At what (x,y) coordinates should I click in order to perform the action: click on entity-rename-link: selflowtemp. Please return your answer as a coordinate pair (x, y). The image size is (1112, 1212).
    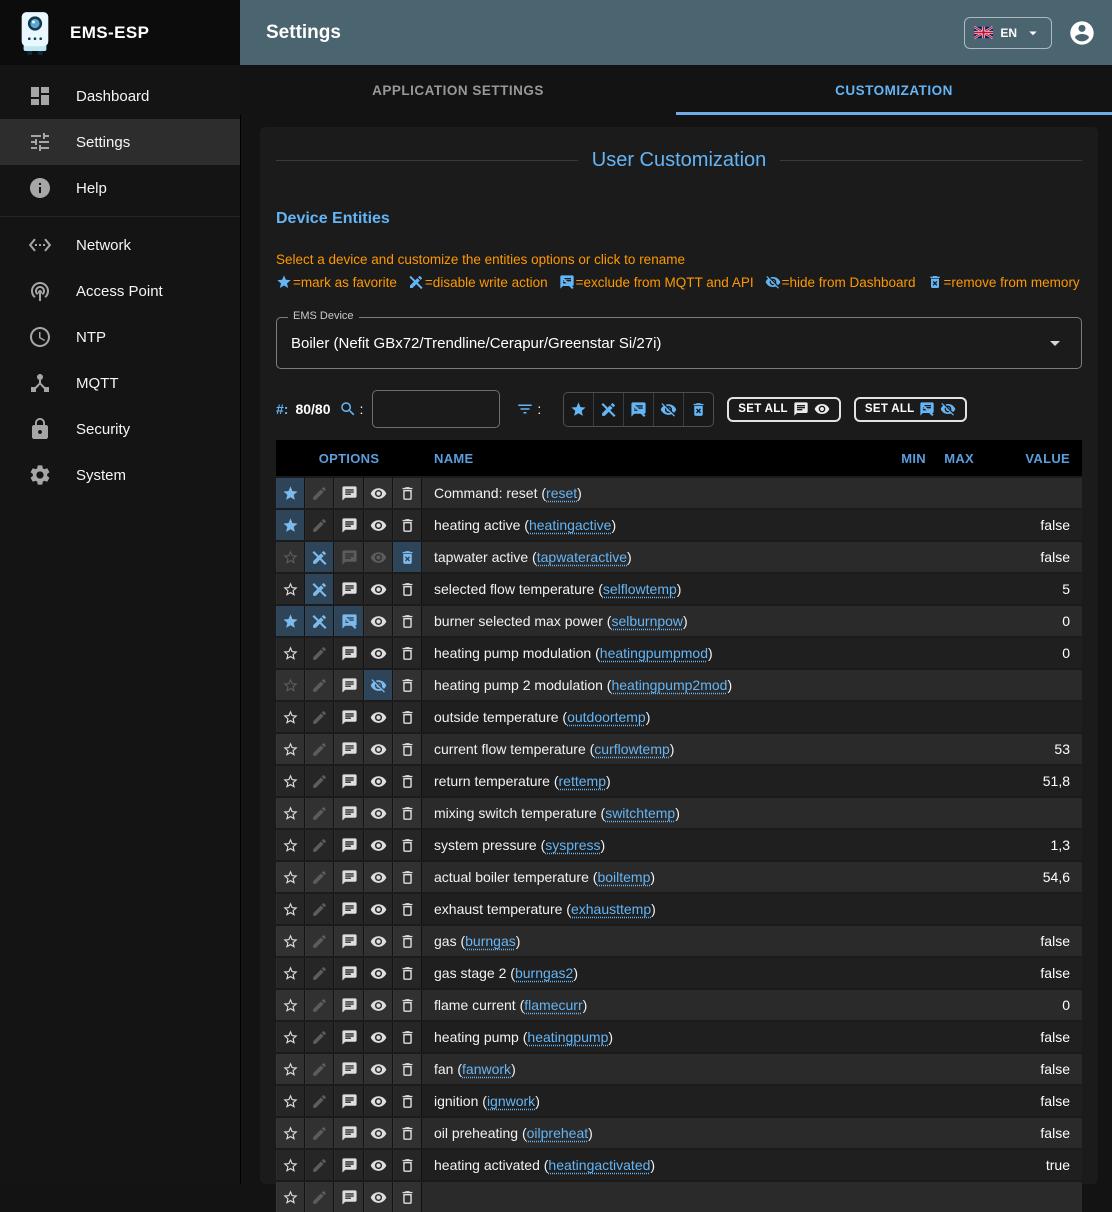
    Looking at the image, I should click on (639, 589).